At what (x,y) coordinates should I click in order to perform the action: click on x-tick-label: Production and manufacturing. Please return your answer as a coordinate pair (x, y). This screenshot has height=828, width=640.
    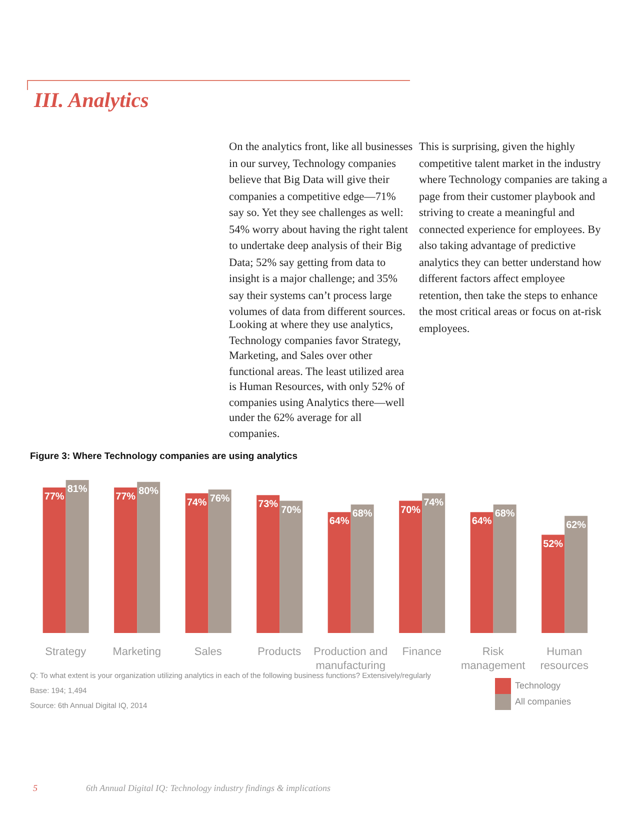
    Looking at the image, I should click on (351, 659).